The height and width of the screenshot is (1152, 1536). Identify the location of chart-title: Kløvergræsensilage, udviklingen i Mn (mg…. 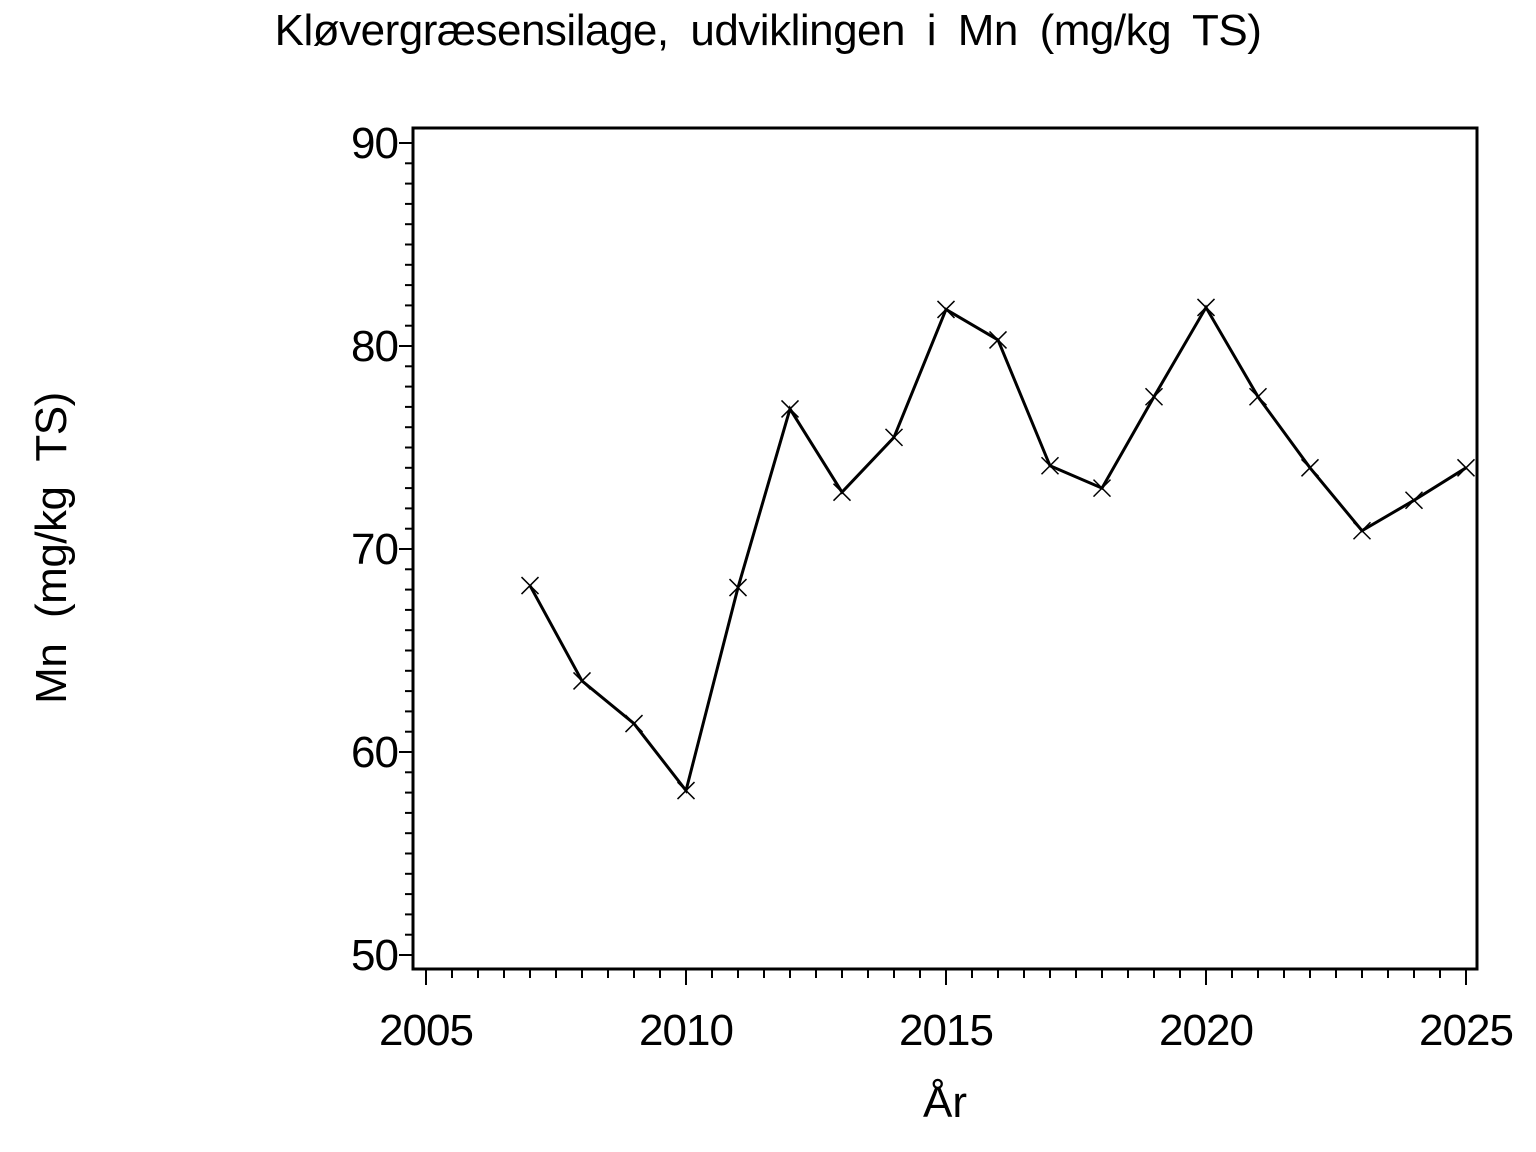
(768, 30).